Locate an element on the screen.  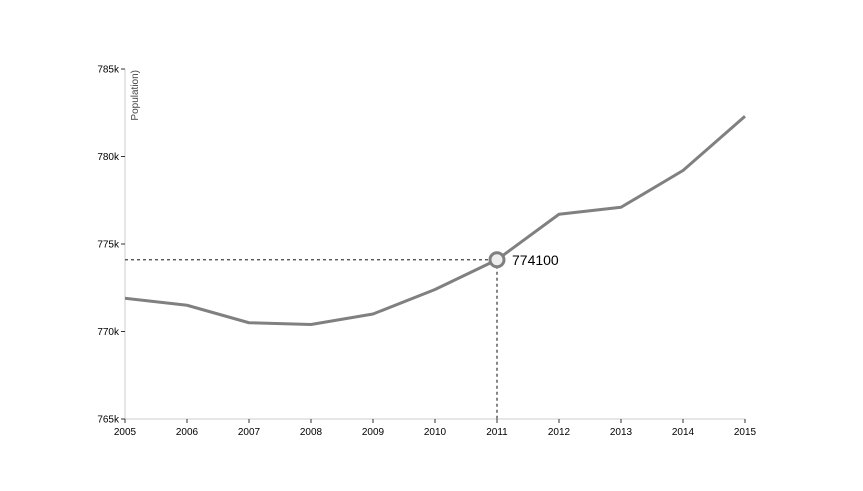
x-tick-label: 2006 is located at coordinates (187, 432).